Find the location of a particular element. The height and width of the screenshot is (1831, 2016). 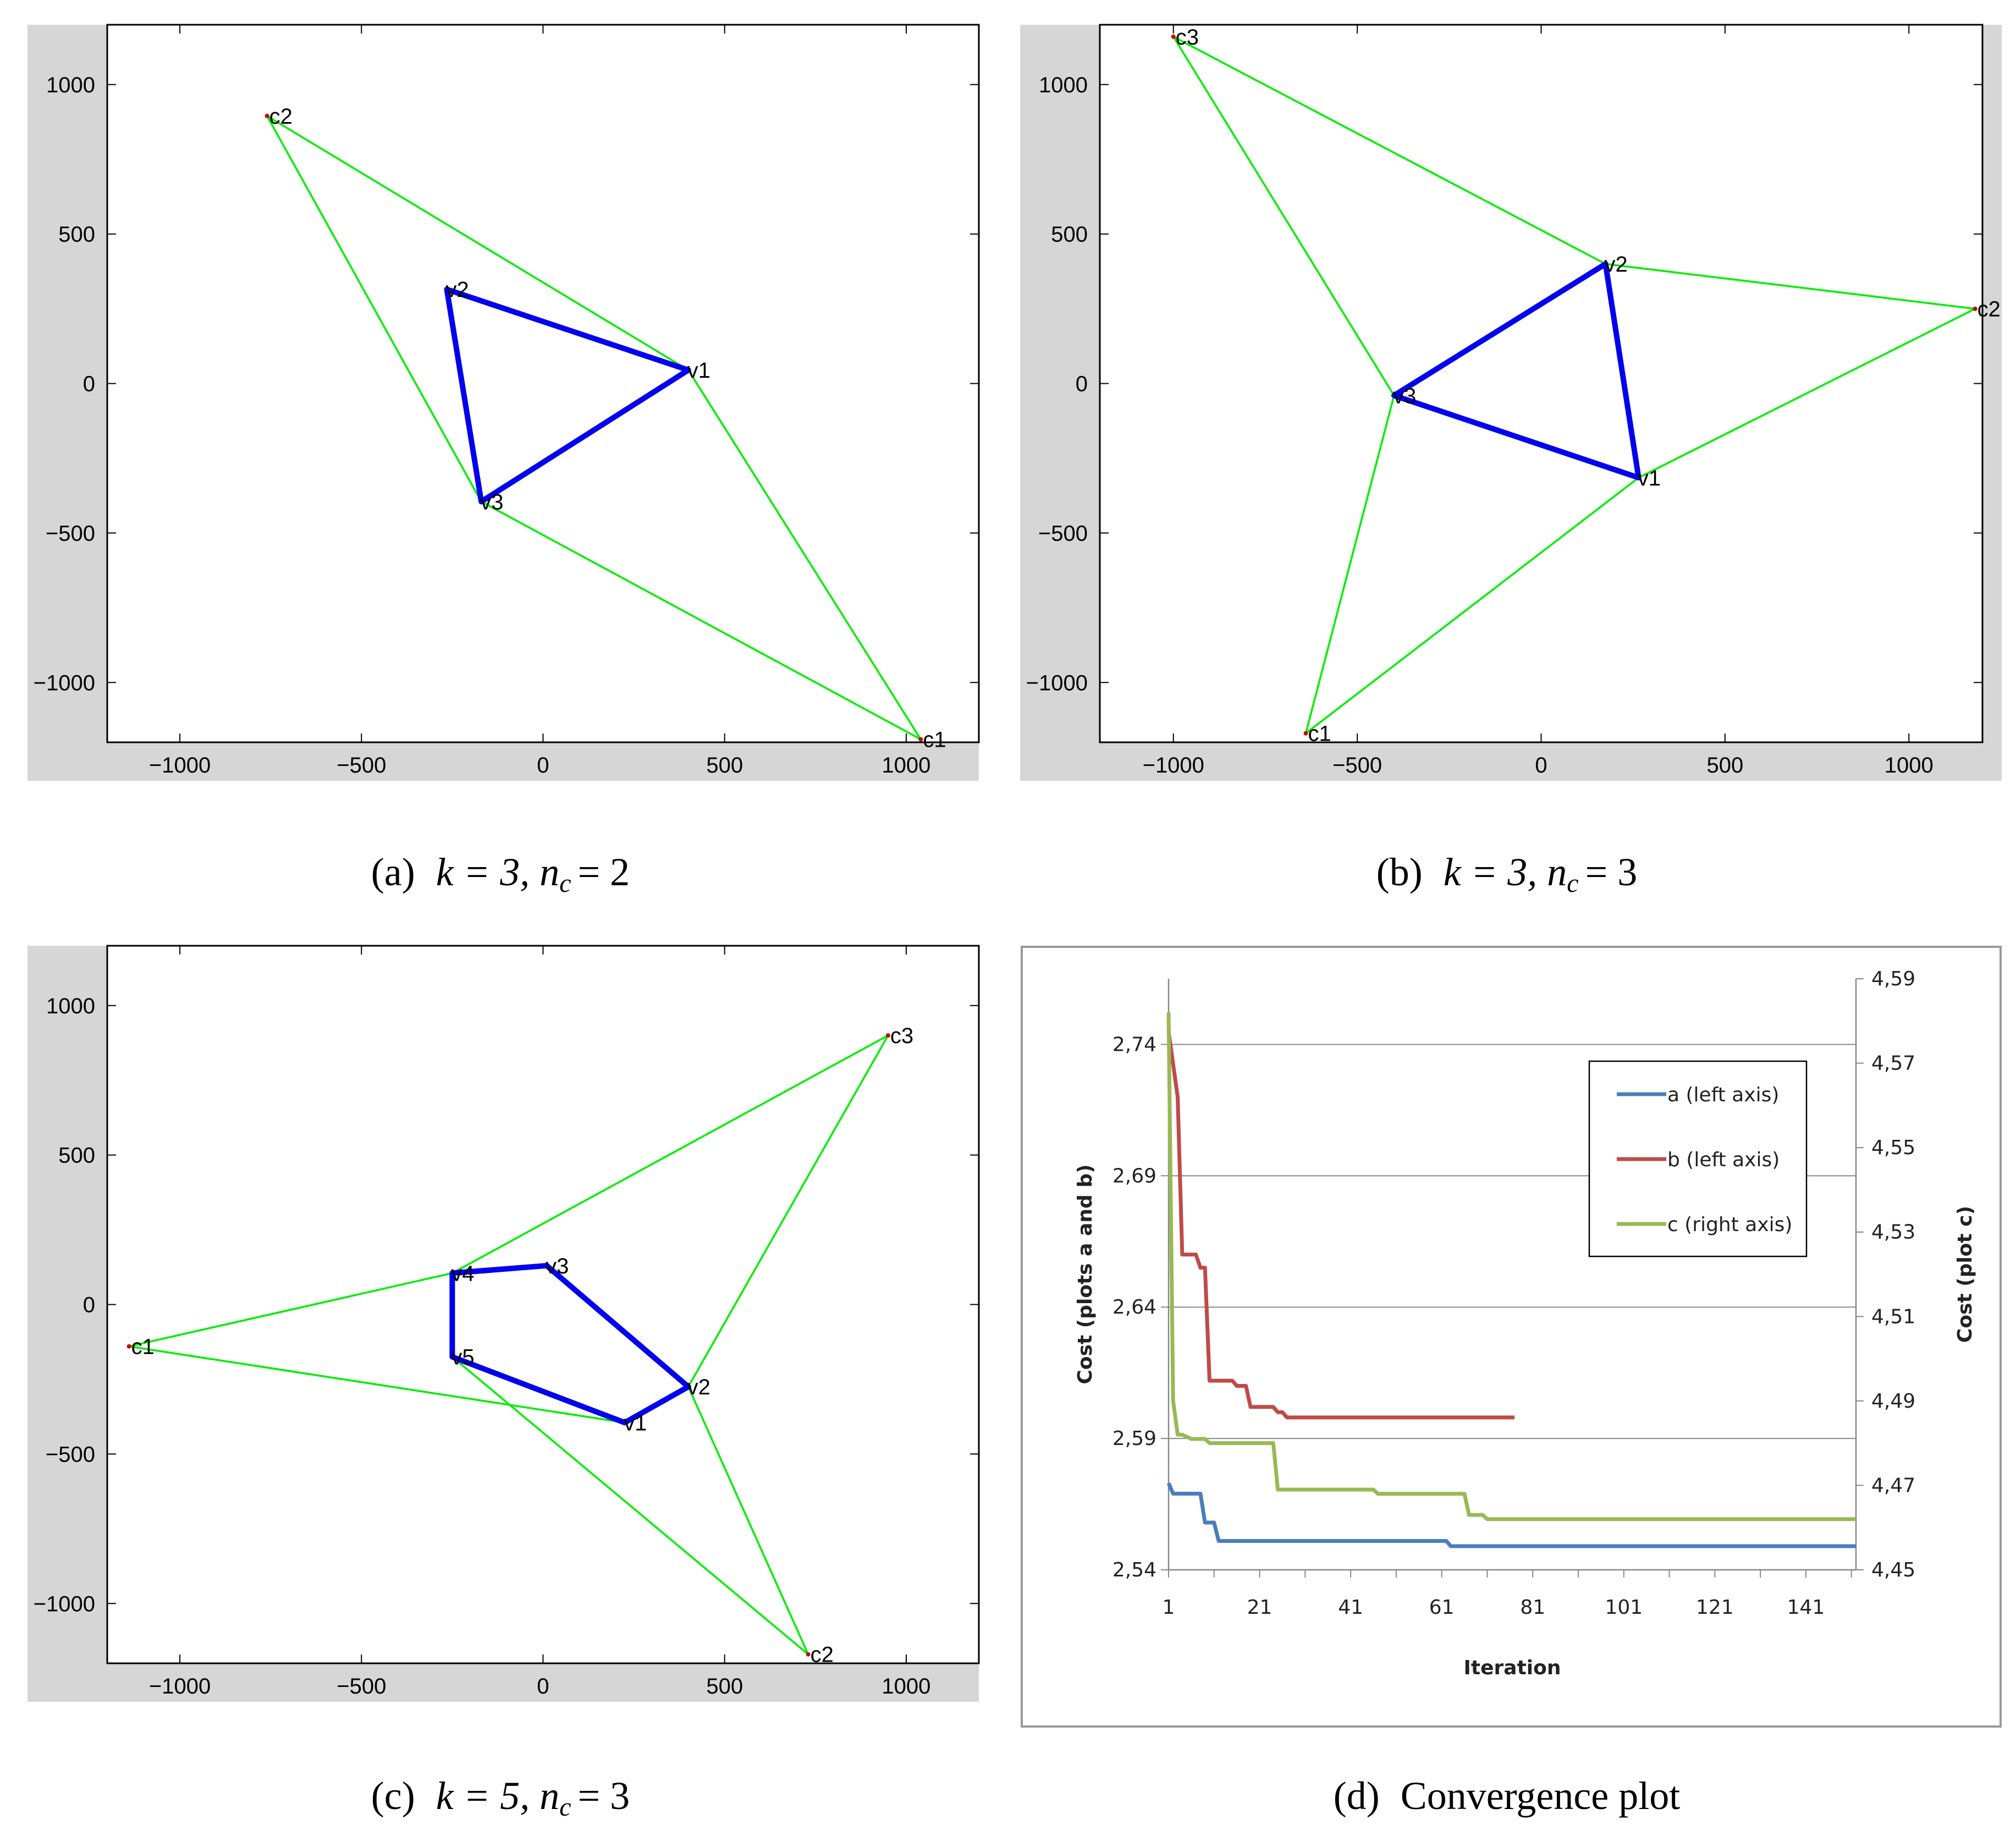

vertex-label-v4: v4 is located at coordinates (462, 1273).